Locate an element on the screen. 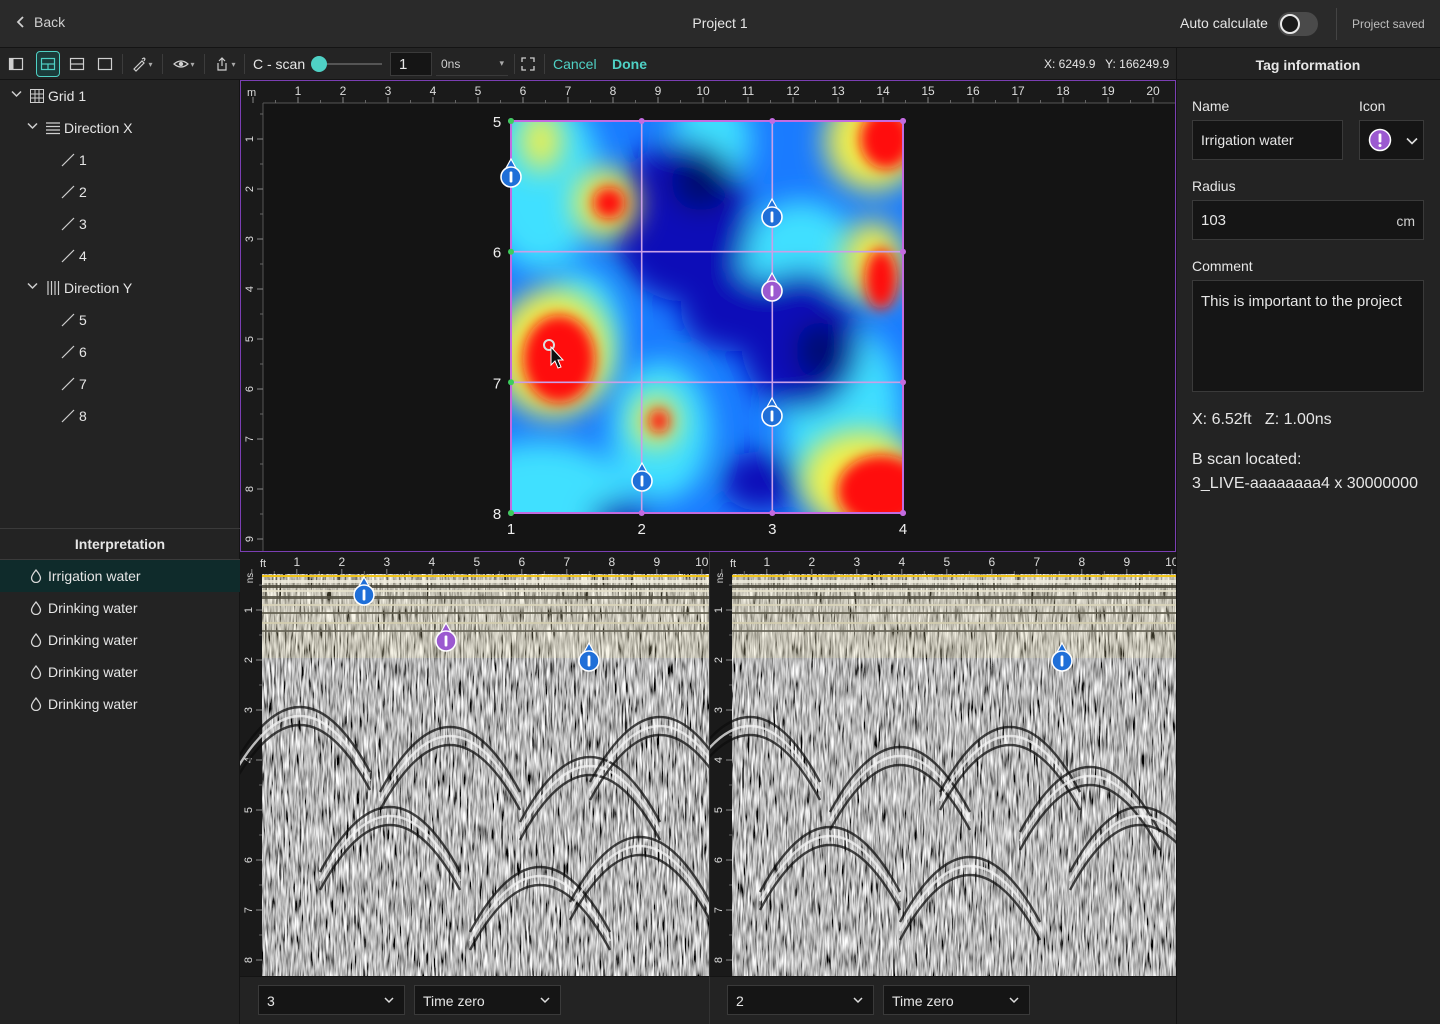 This screenshot has width=1440, height=1024. done-button: Done is located at coordinates (629, 64).